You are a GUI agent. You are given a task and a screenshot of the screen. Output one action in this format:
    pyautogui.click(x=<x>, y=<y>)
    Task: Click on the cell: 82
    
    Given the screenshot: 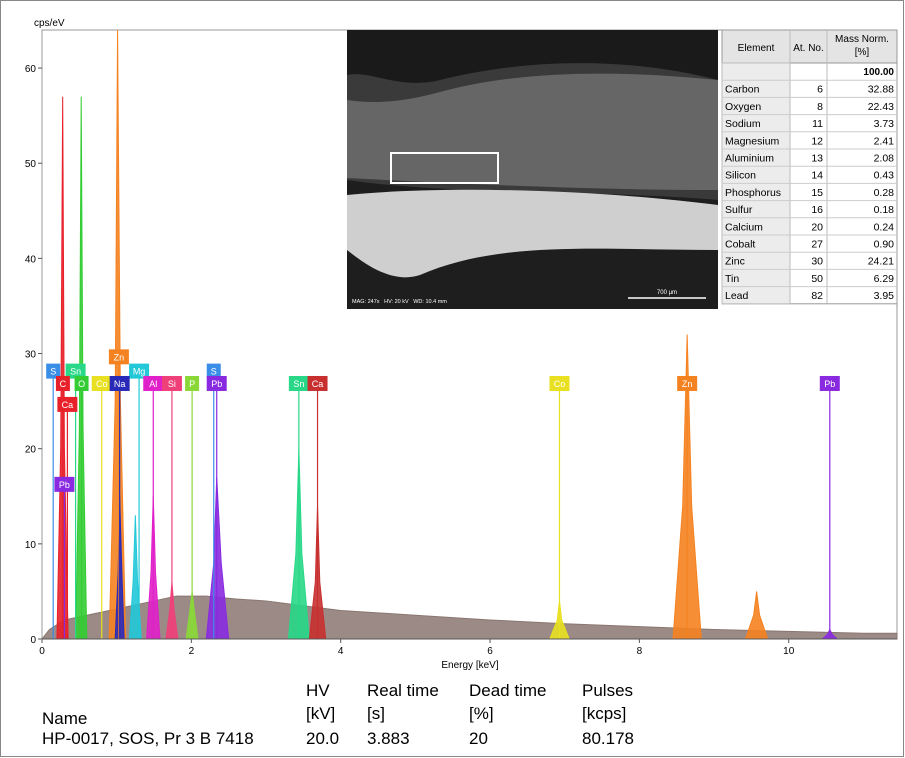 What is the action you would take?
    pyautogui.click(x=817, y=296)
    